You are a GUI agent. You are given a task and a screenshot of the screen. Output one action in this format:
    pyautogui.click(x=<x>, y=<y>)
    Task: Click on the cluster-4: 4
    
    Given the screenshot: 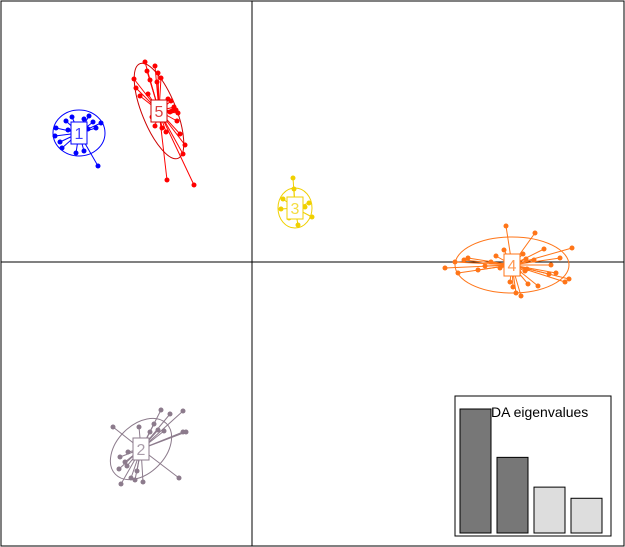 What is the action you would take?
    pyautogui.click(x=508, y=261)
    